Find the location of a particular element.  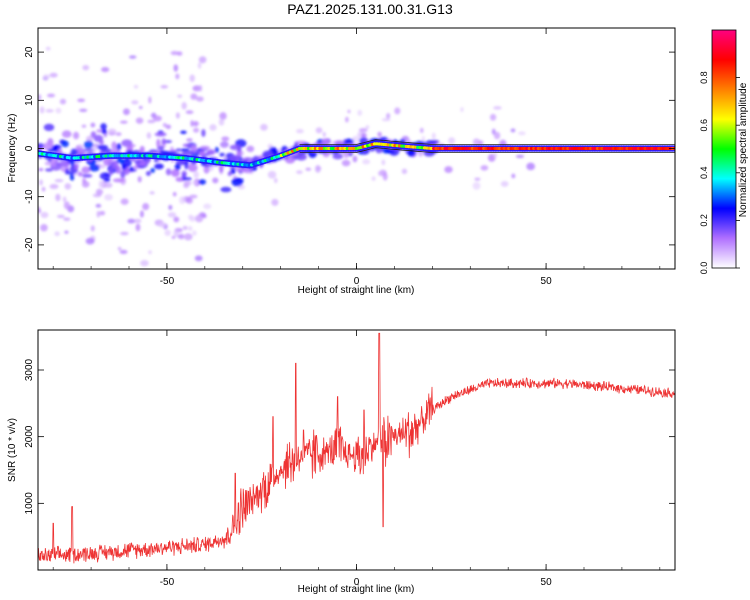

x-tick-label: 0 is located at coordinates (357, 281).